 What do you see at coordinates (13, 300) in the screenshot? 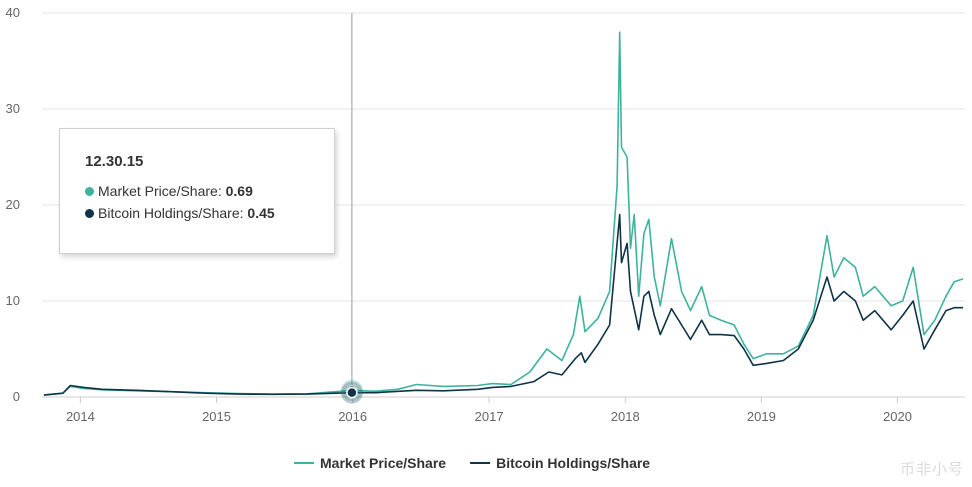
I see `y-tick-label: 10` at bounding box center [13, 300].